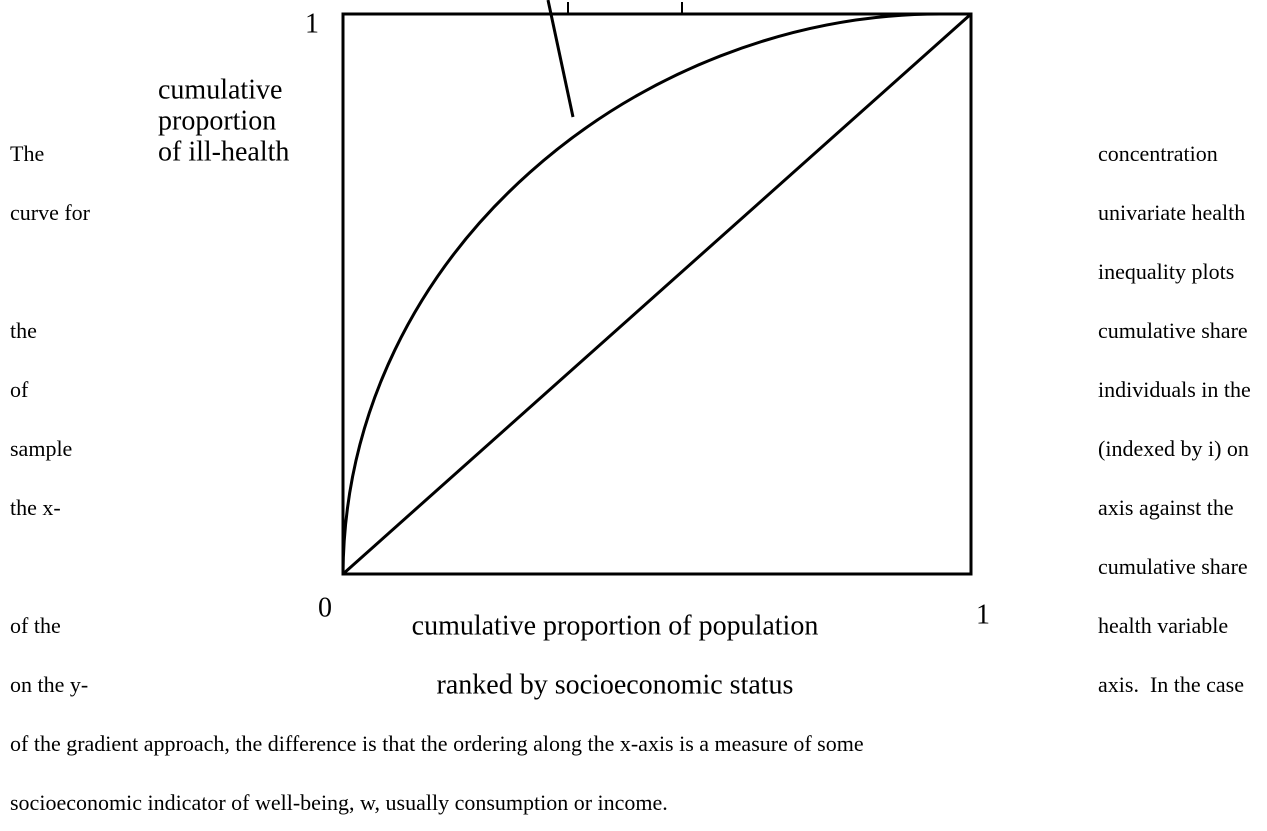 The width and height of the screenshot is (1267, 831). Describe the element at coordinates (1166, 271) in the screenshot. I see `body-text: inequality plots` at that location.